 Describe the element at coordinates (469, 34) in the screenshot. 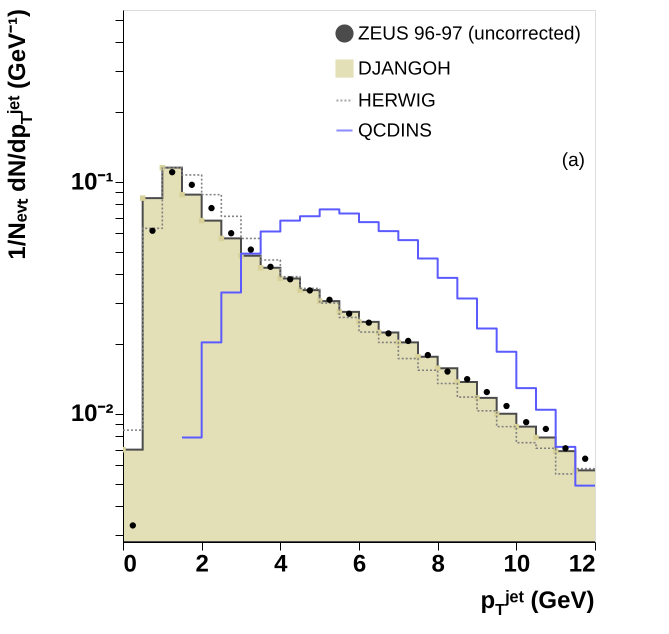

I see `legend-label: ZEUS 96-97 (uncorrected)` at that location.